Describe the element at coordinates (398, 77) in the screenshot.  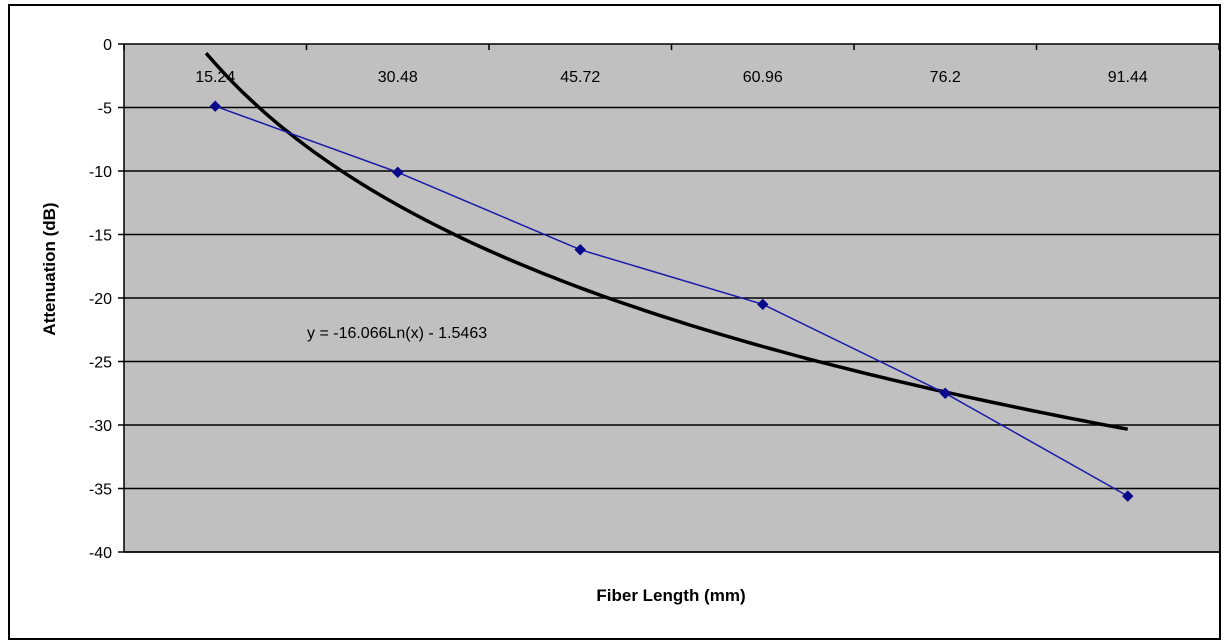
I see `x-tick-label: 30.48` at that location.